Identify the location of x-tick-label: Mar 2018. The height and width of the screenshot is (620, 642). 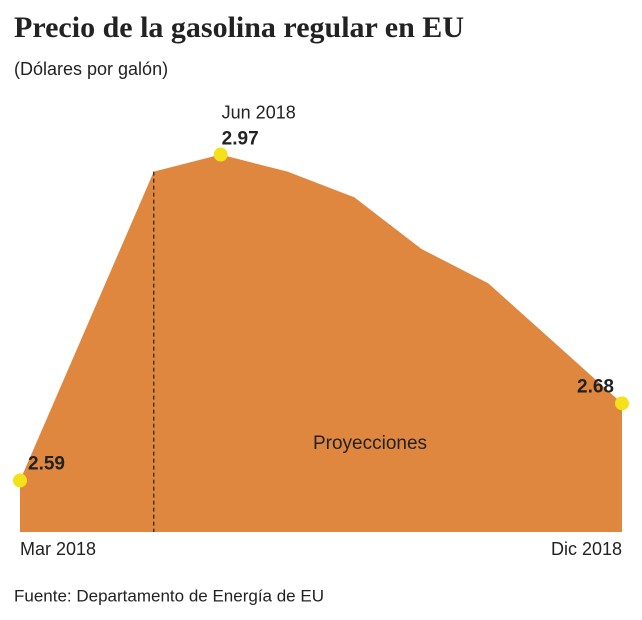
(58, 549).